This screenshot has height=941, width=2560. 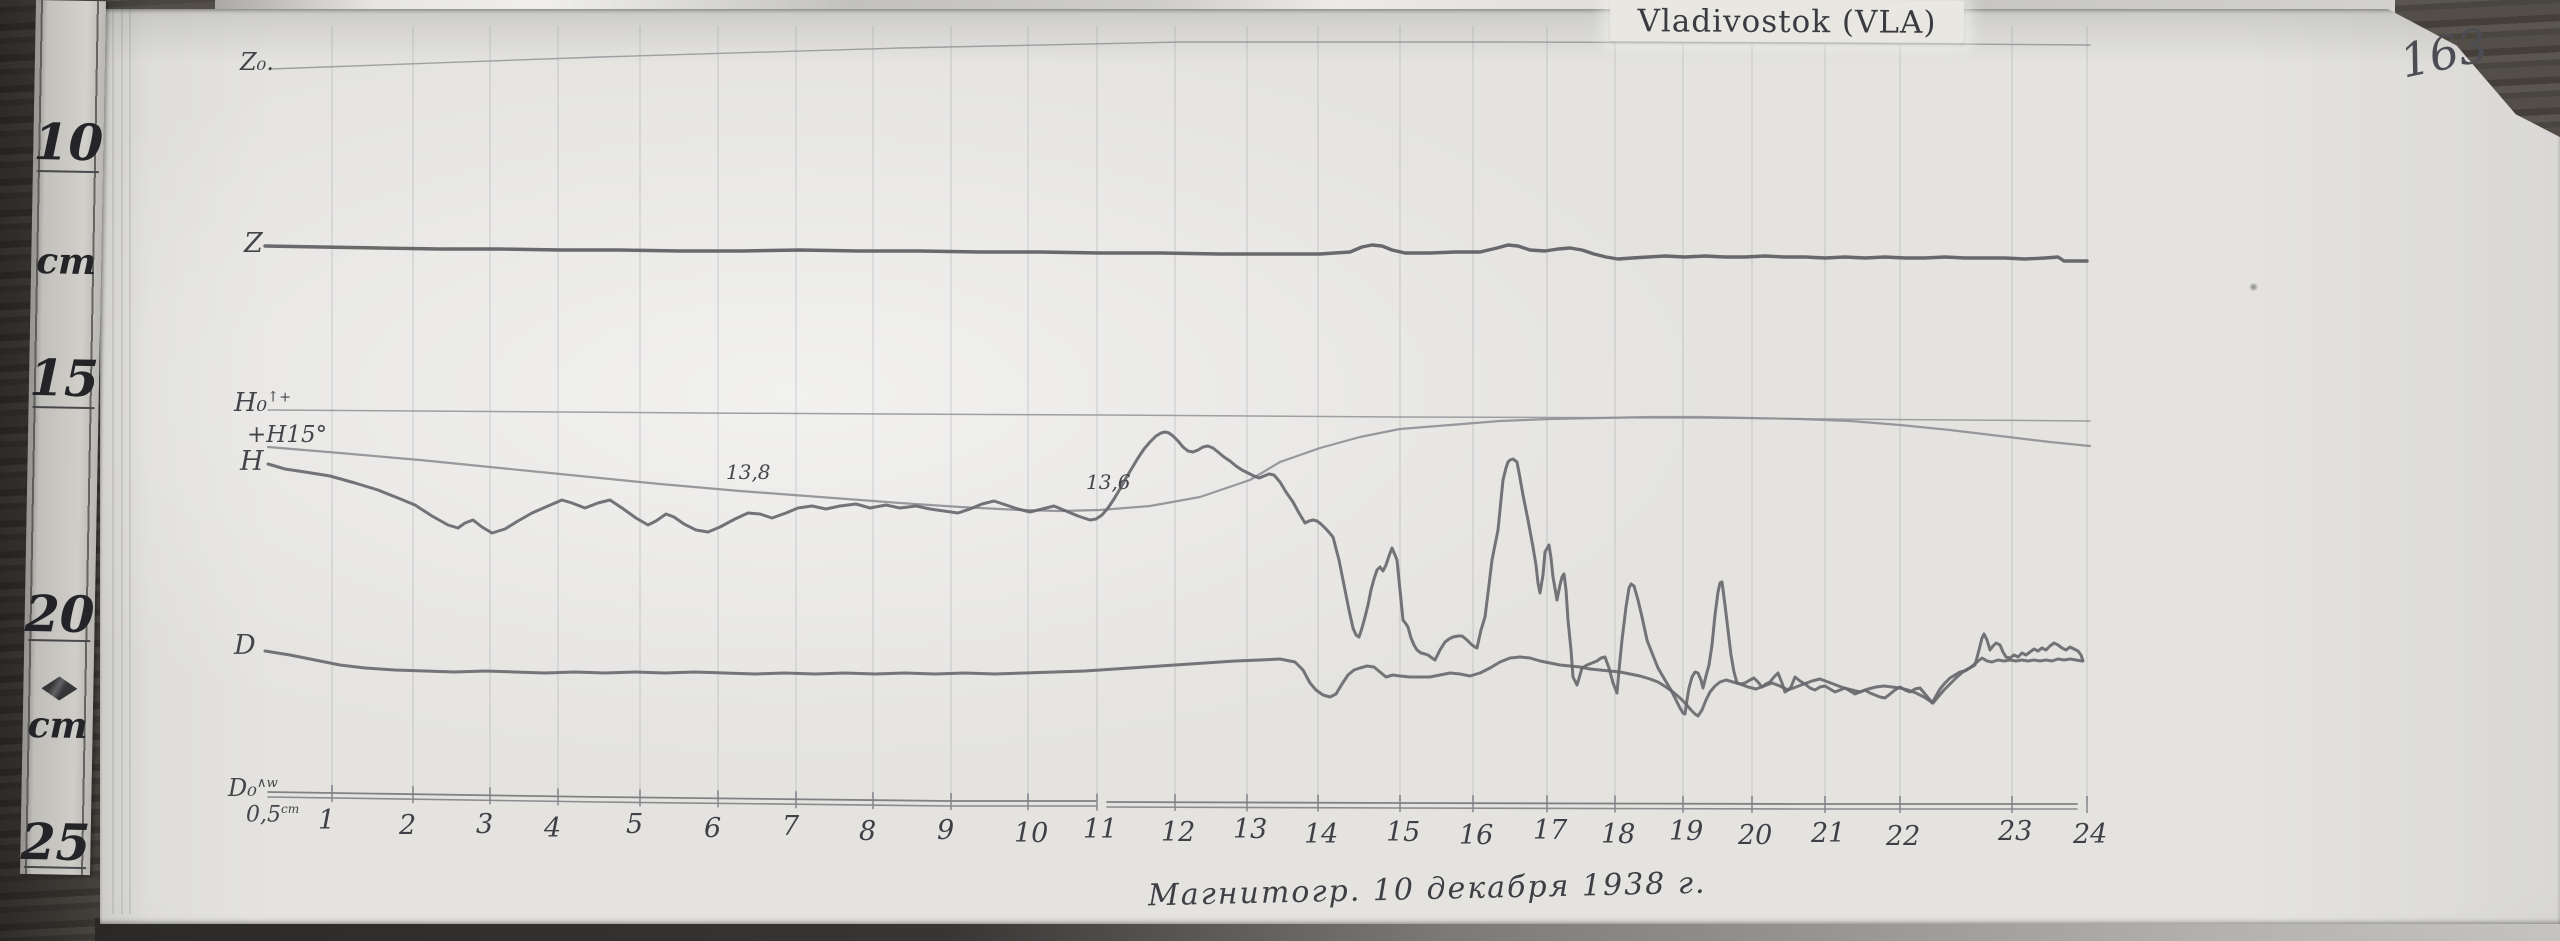 What do you see at coordinates (273, 815) in the screenshot?
I see `scale-note: 0,5cm` at bounding box center [273, 815].